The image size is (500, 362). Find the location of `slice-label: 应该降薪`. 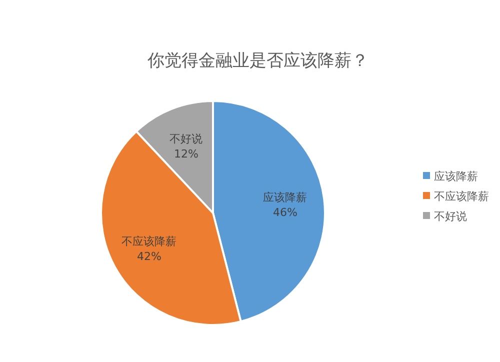

slice-label: 应该降薪 is located at coordinates (285, 197).